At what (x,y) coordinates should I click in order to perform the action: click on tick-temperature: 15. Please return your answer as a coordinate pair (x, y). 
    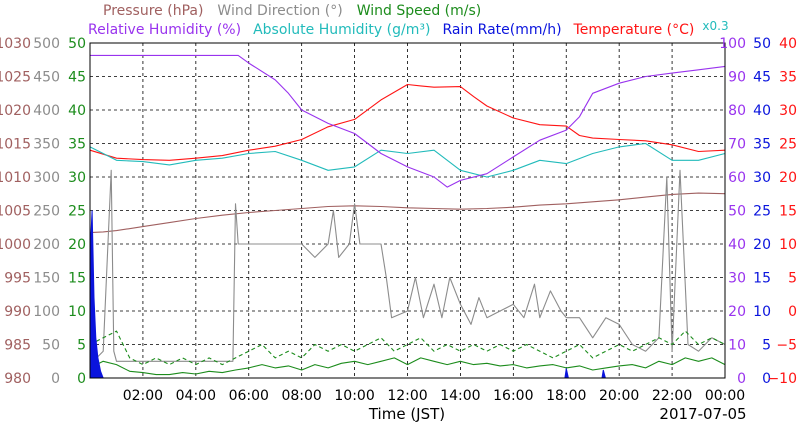
    Looking at the image, I should click on (788, 212).